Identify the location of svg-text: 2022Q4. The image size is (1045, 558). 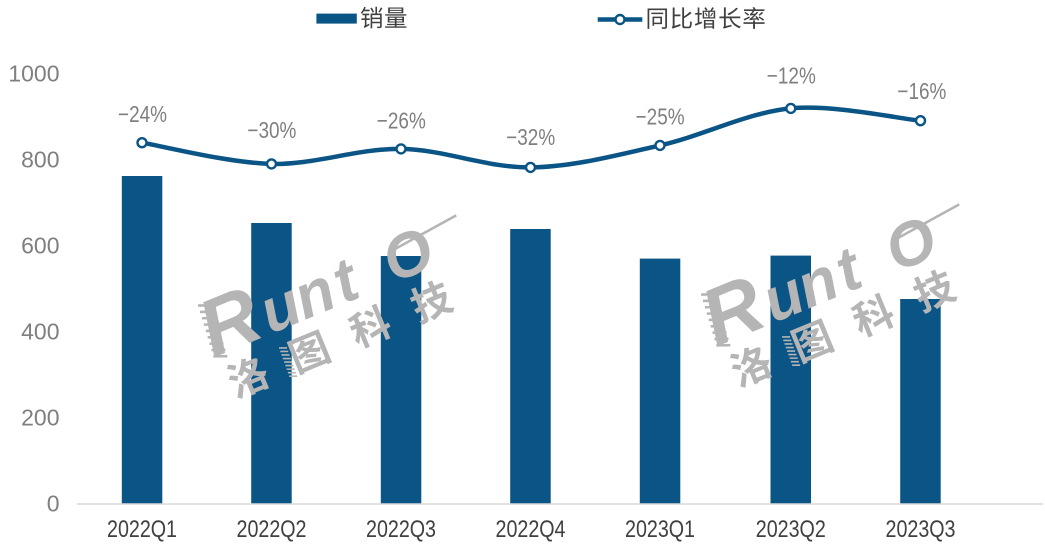
(531, 529).